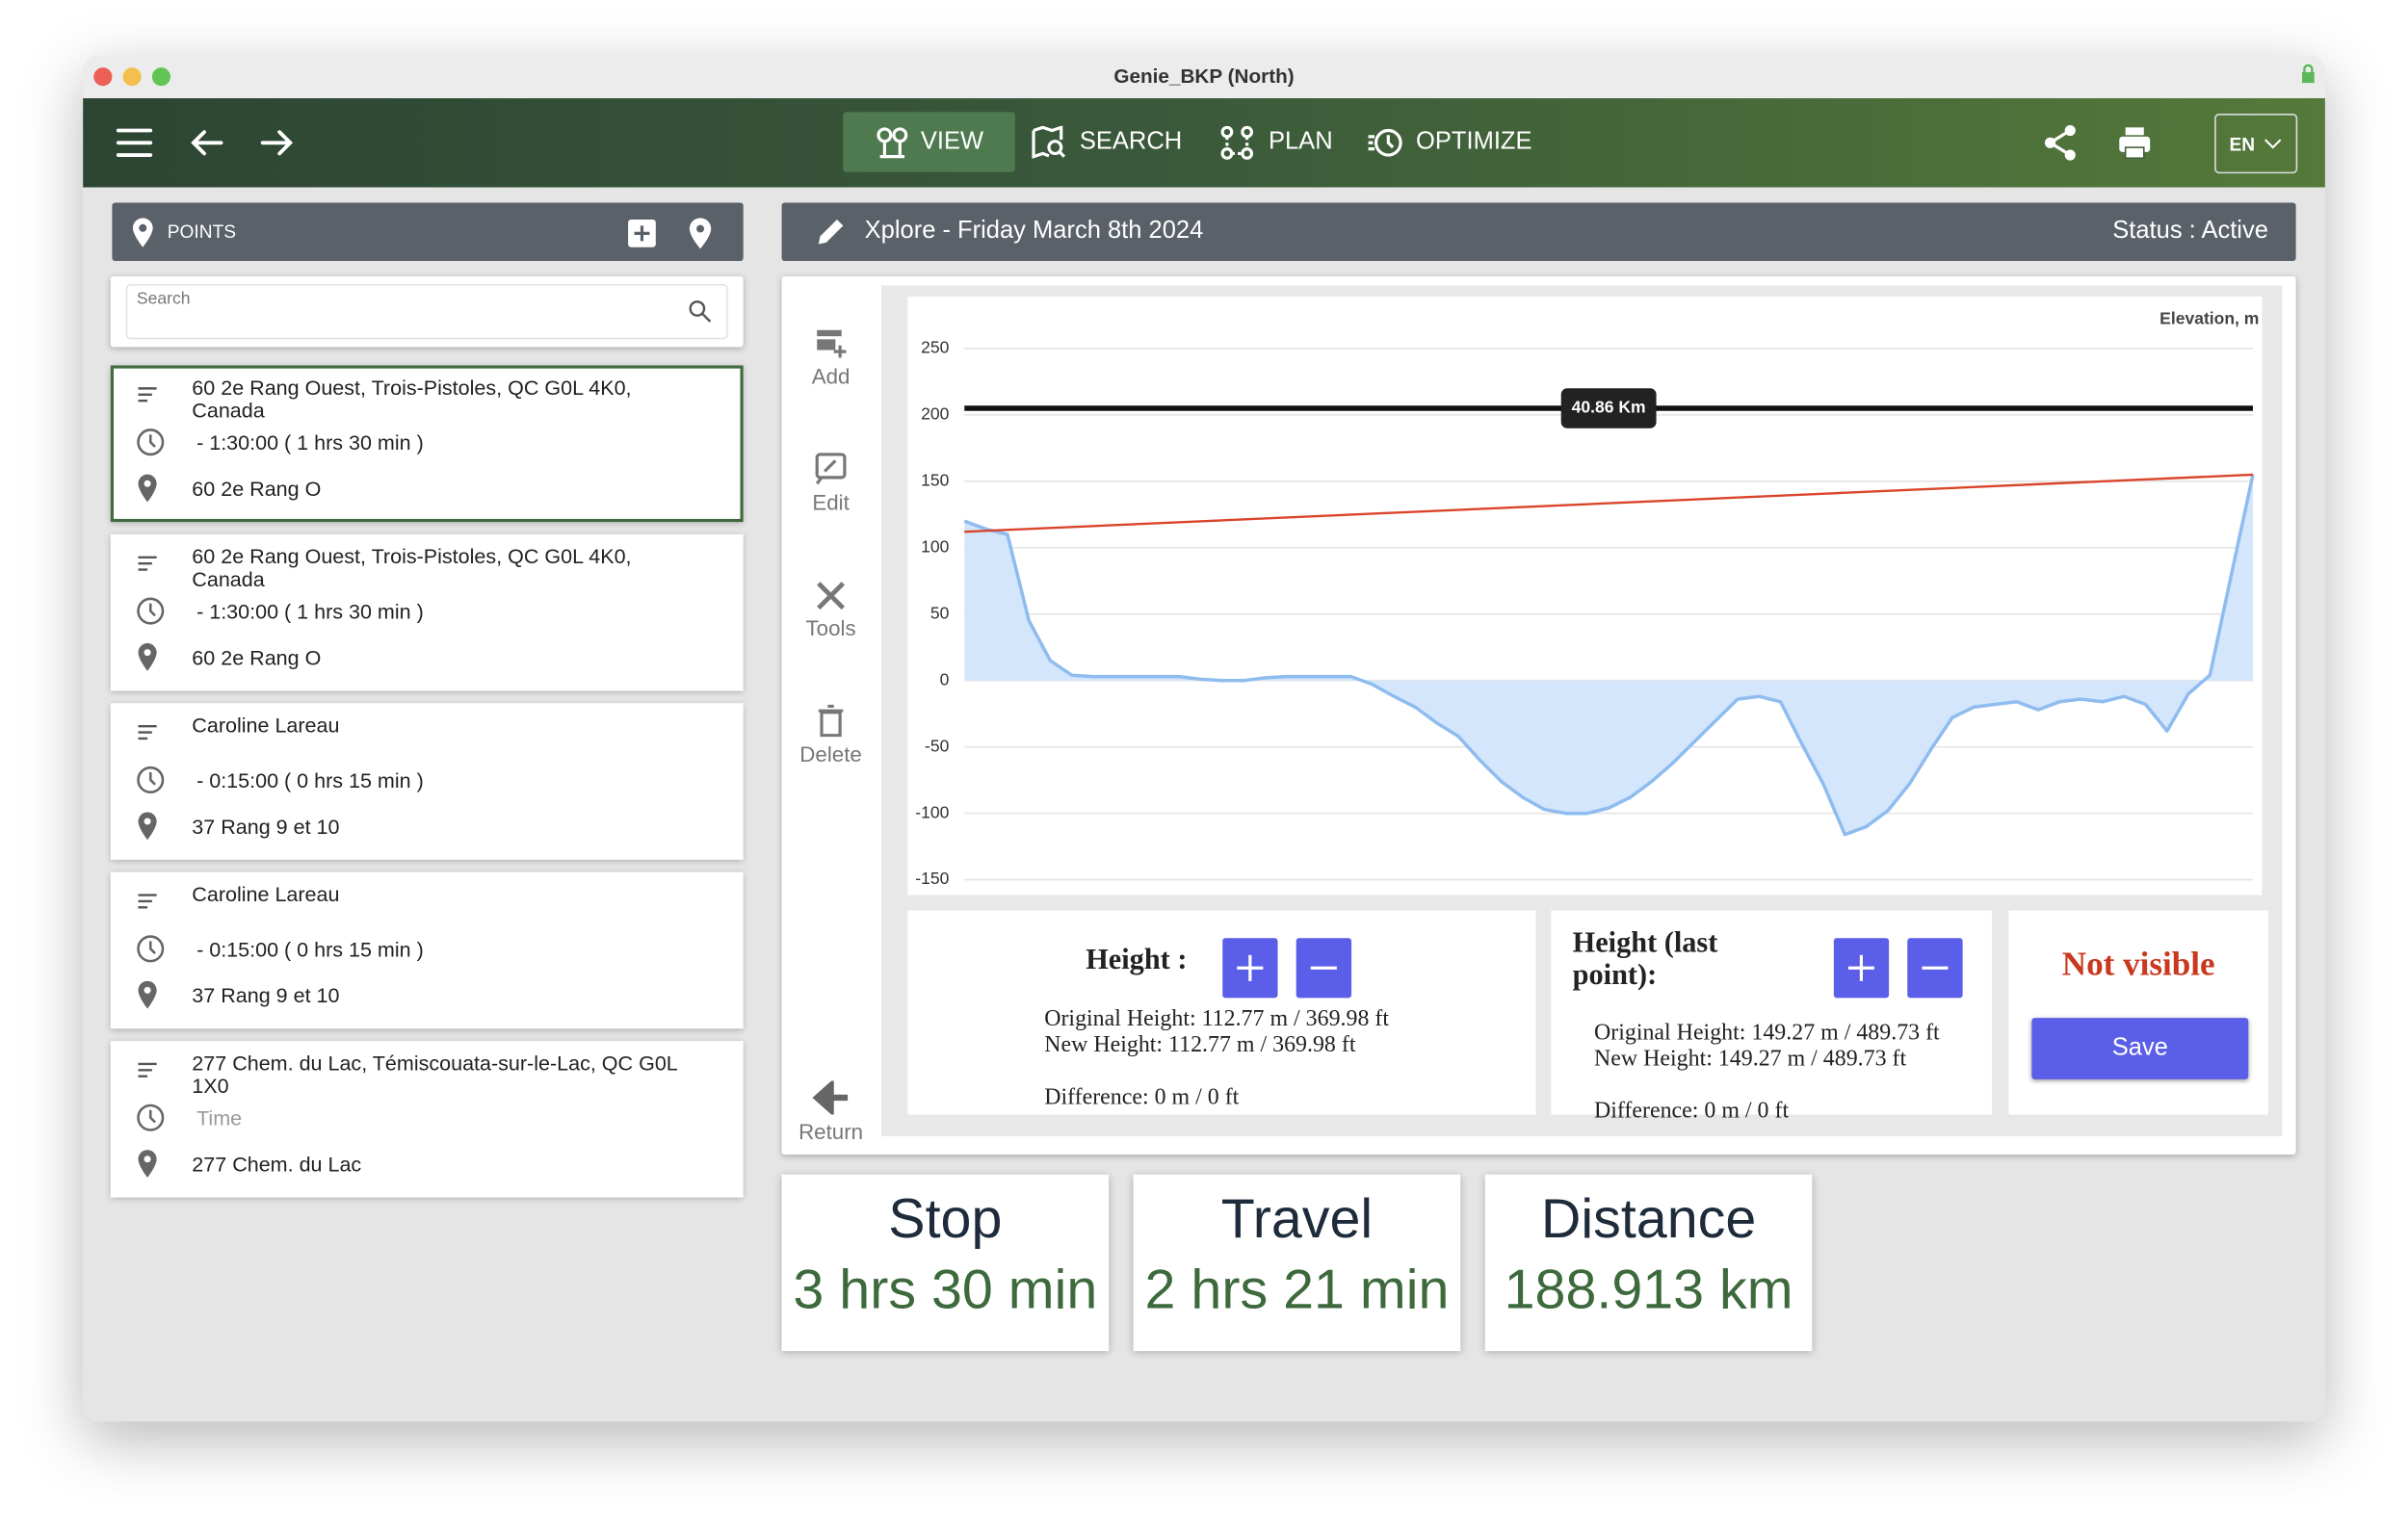 This screenshot has height=1532, width=2408. I want to click on nav-plan: PLAN, so click(1276, 141).